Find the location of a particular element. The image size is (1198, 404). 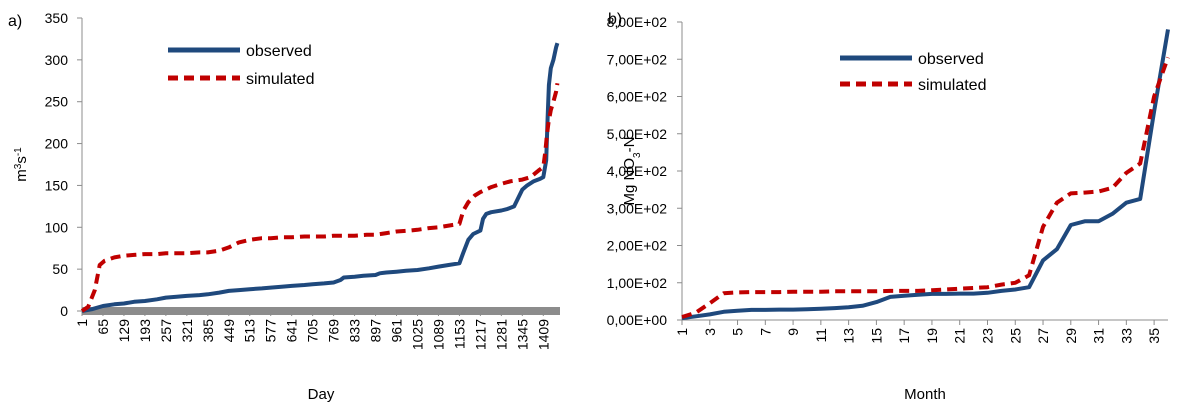

x-tick-label: 193 is located at coordinates (145, 331).